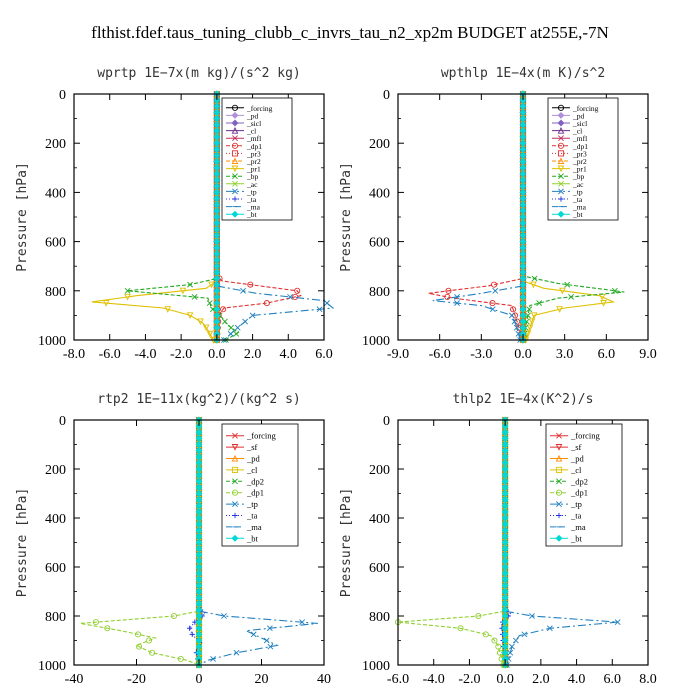  What do you see at coordinates (136, 679) in the screenshot?
I see `x-tick-label: -20` at bounding box center [136, 679].